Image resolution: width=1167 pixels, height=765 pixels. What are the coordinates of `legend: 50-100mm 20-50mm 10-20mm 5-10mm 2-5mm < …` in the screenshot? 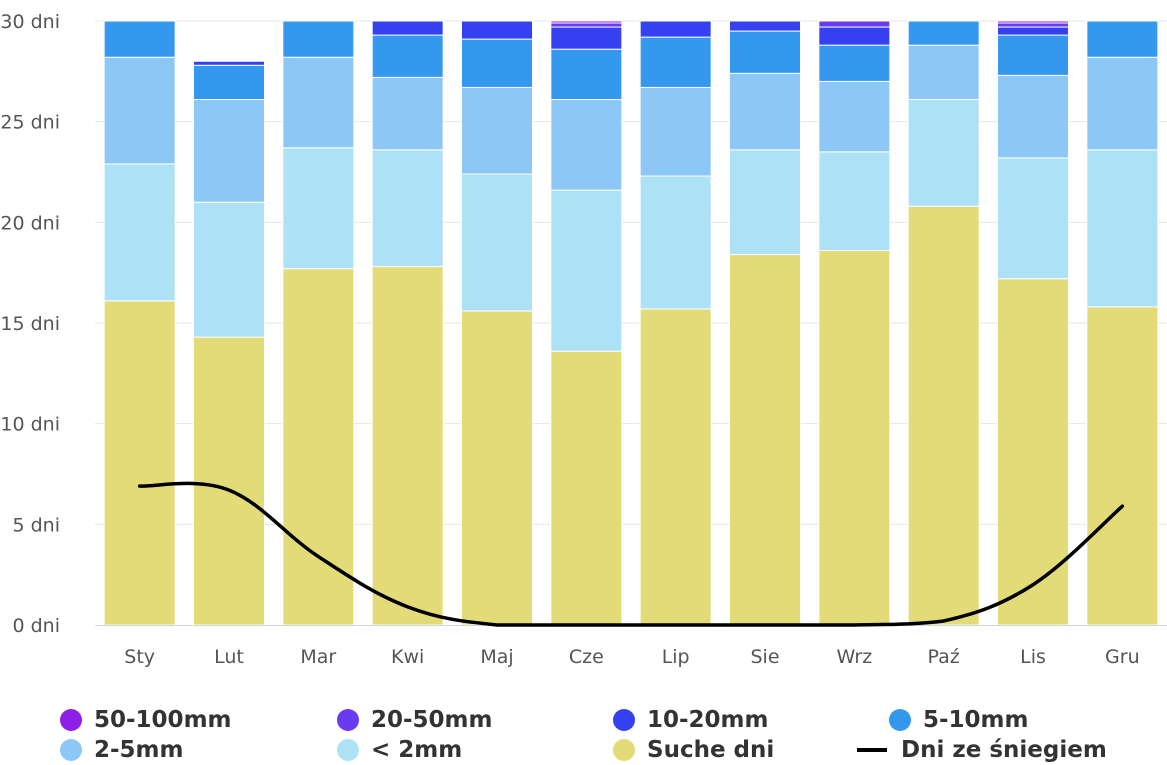 It's located at (583, 732).